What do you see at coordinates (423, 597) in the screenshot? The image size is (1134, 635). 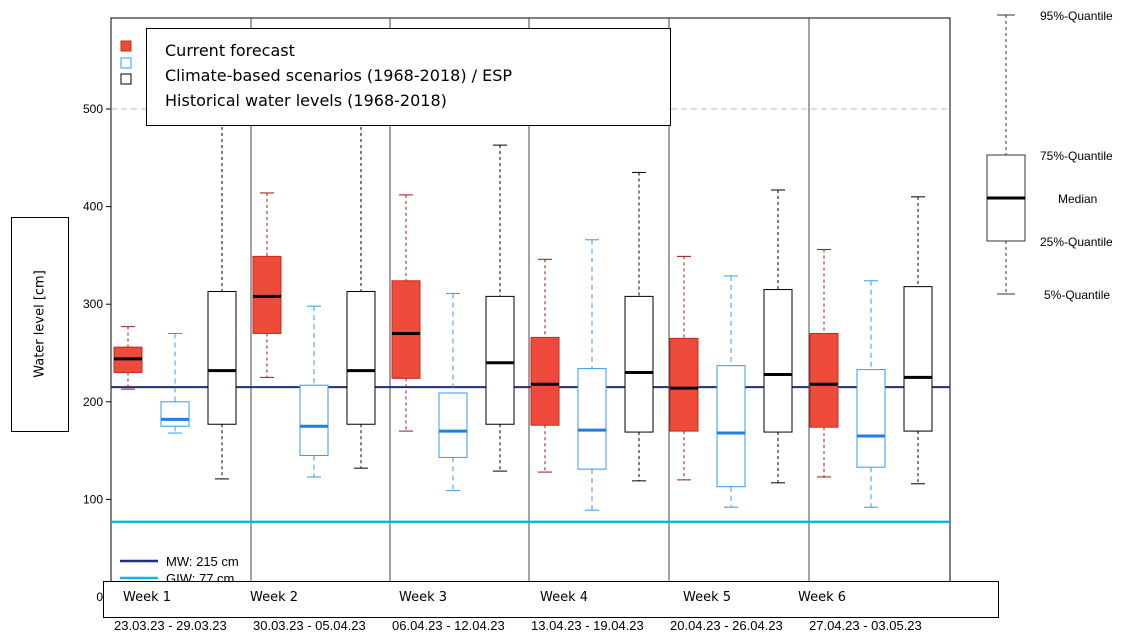 I see `week-label-3: Week 3` at bounding box center [423, 597].